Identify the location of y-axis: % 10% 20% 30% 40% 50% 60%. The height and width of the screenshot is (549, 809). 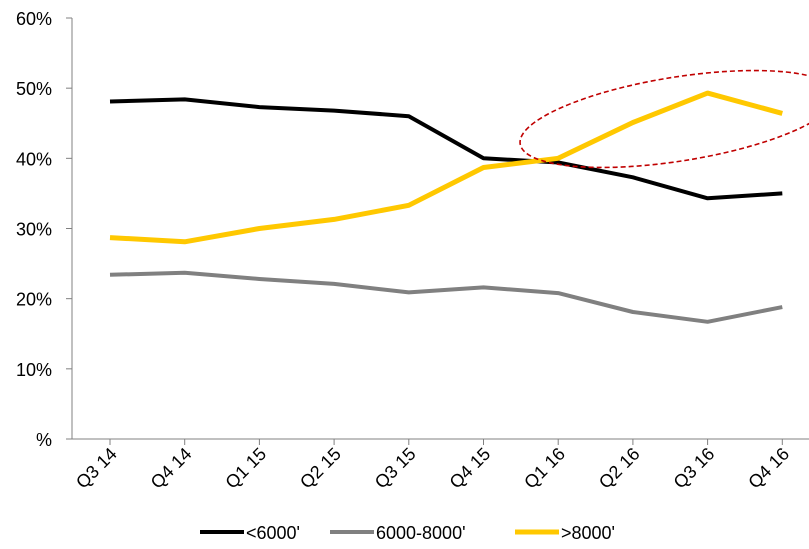
(44, 229).